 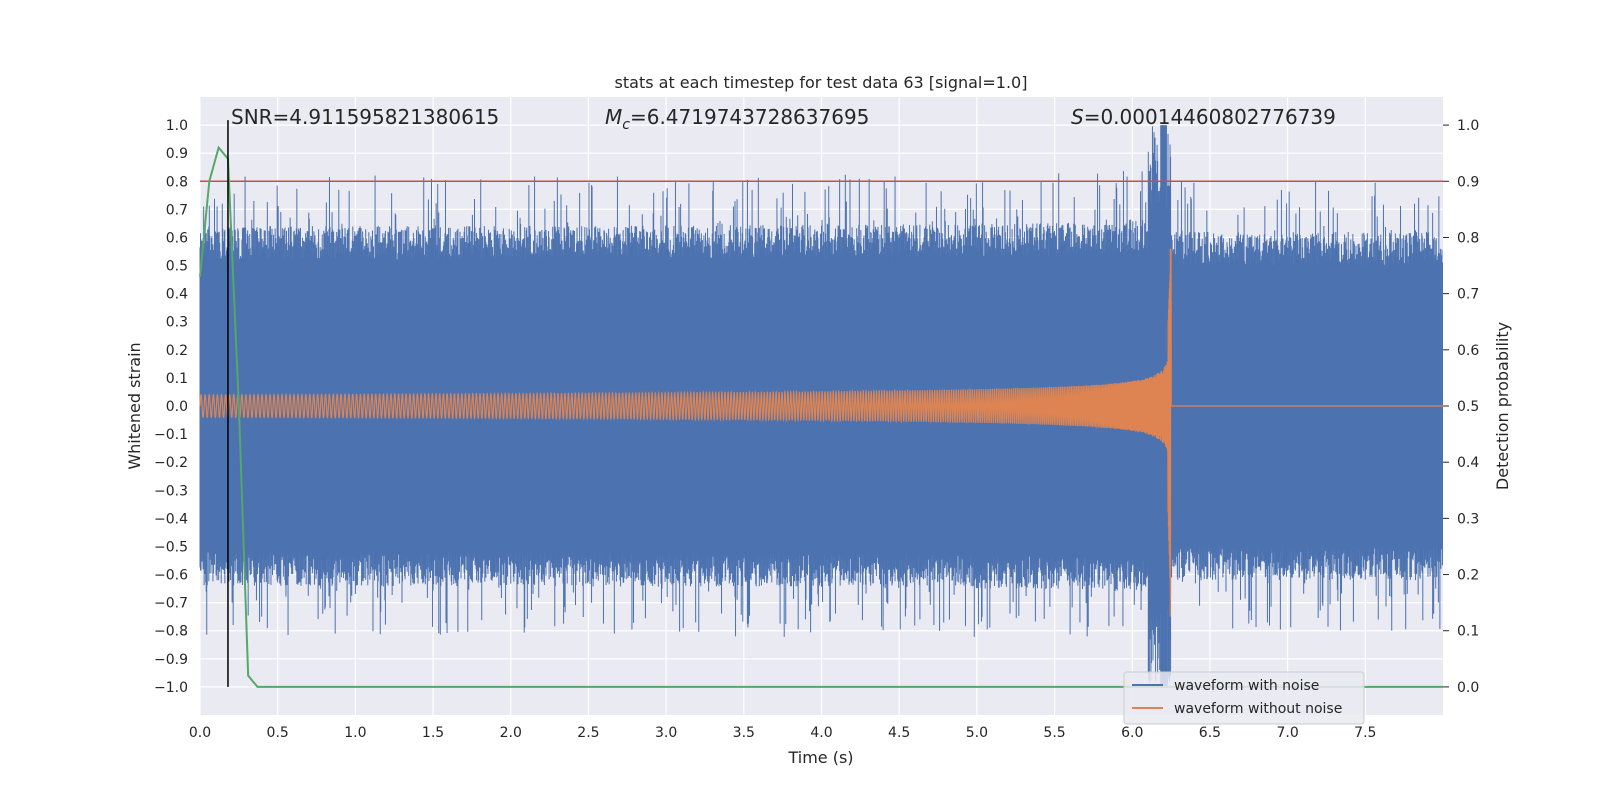 What do you see at coordinates (177, 210) in the screenshot?
I see `y-left-tick-label: 0.7` at bounding box center [177, 210].